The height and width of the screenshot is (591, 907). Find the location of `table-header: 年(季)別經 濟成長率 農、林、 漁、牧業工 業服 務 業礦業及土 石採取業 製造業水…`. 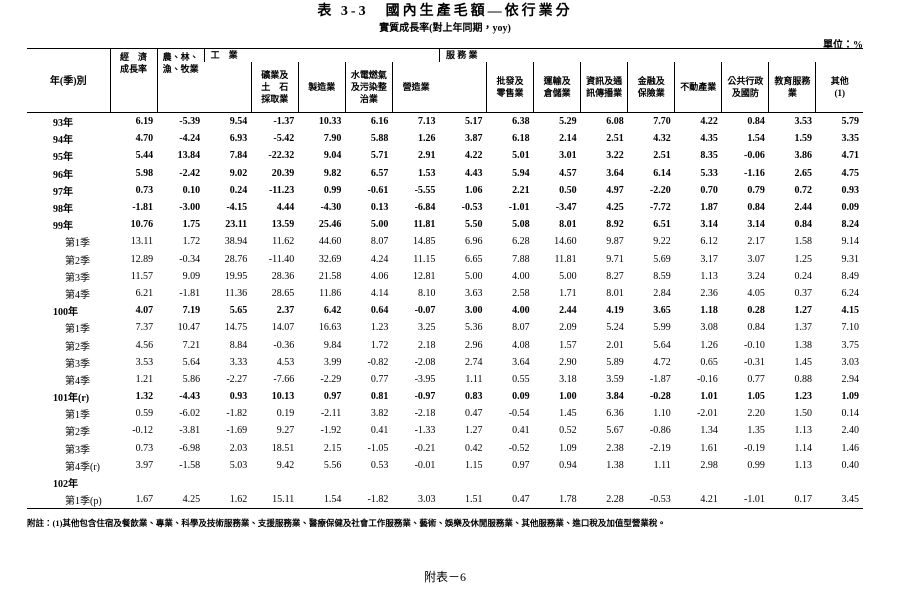

table-header: 年(季)別經 濟成長率 農、林、 漁、牧業工 業服 務 業礦業及土 石採取業 製造業水… is located at coordinates (445, 80).